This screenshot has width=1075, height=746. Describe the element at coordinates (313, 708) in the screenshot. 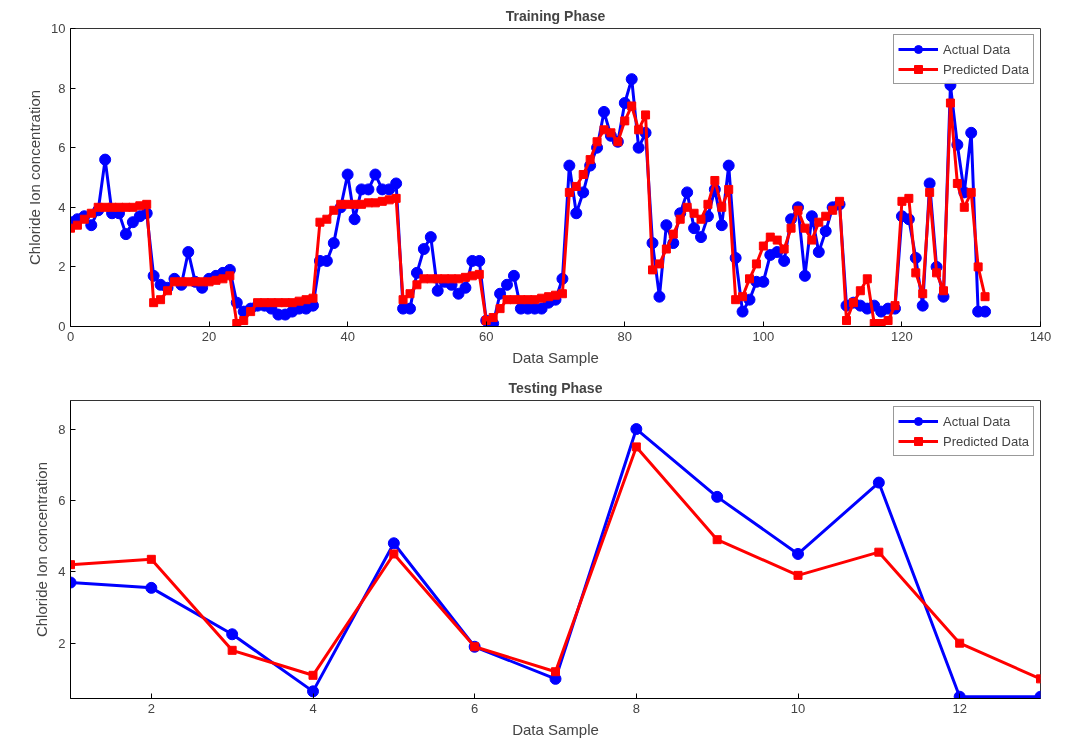

I see `x-tick-label: 4` at that location.